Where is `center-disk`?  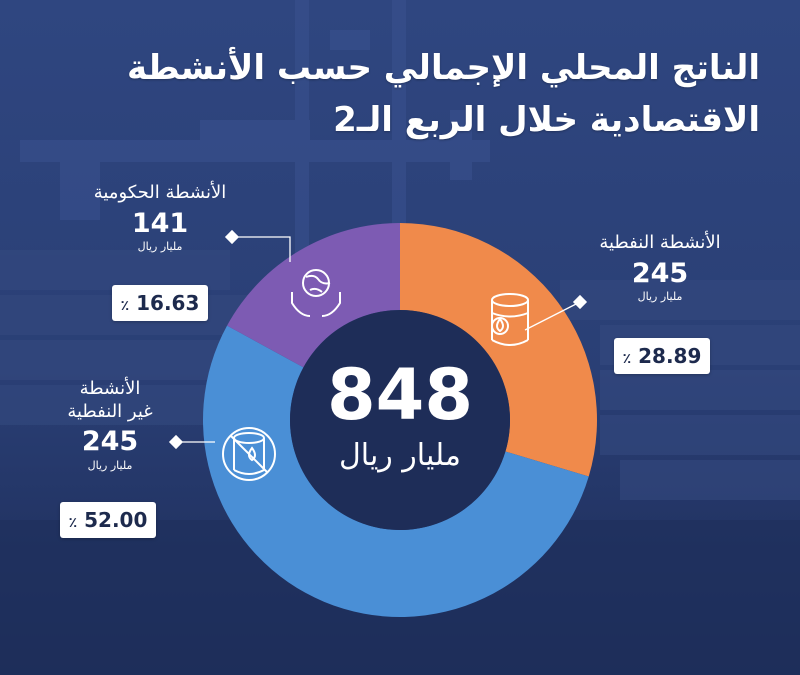 center-disk is located at coordinates (400, 420).